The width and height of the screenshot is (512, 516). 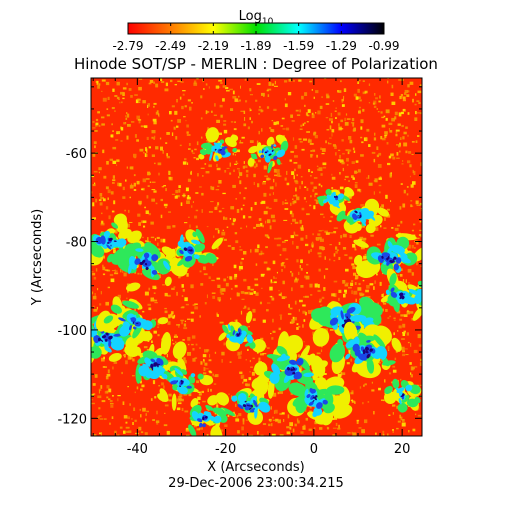 What do you see at coordinates (341, 46) in the screenshot?
I see `colorbar-tick-label: -1.29` at bounding box center [341, 46].